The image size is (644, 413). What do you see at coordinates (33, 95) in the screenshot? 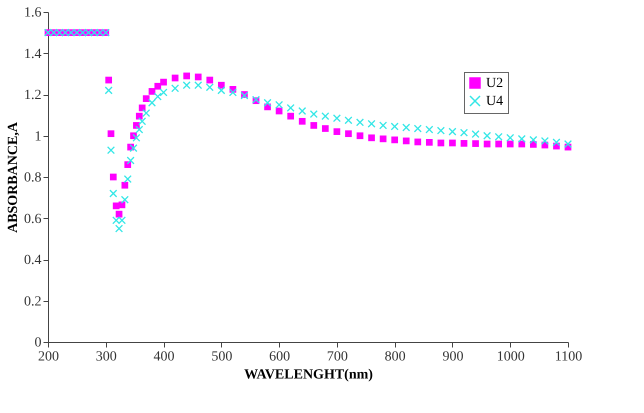
I see `y-tick-label: 1.2` at bounding box center [33, 95].